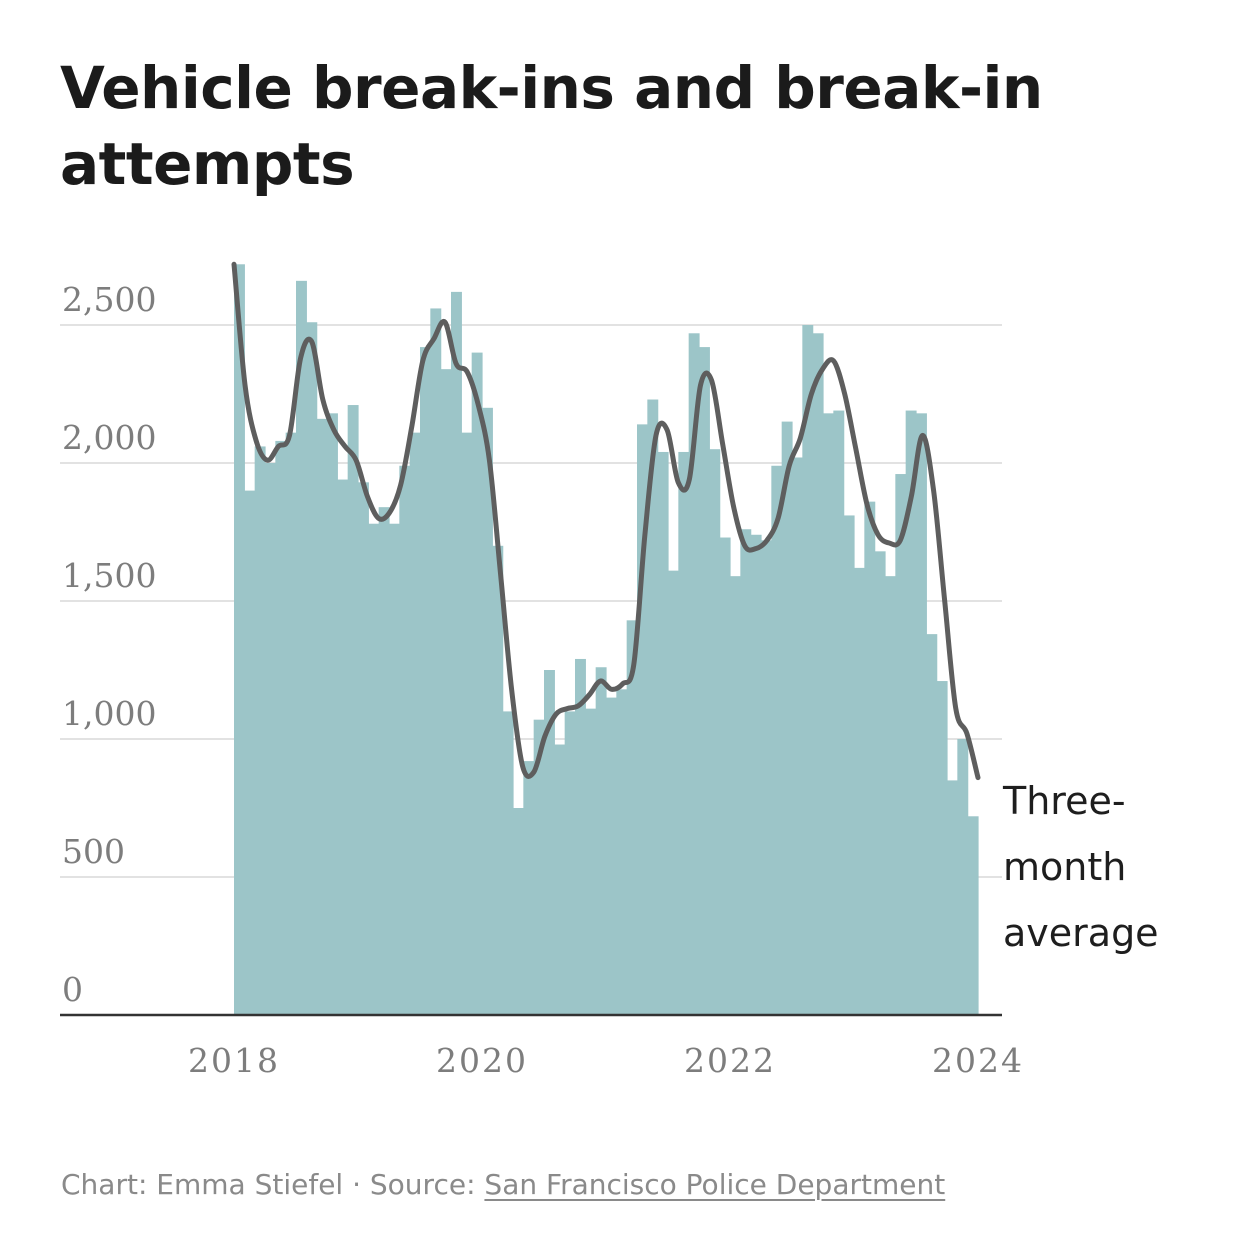  I want to click on x-tick-label: 2020, so click(482, 1060).